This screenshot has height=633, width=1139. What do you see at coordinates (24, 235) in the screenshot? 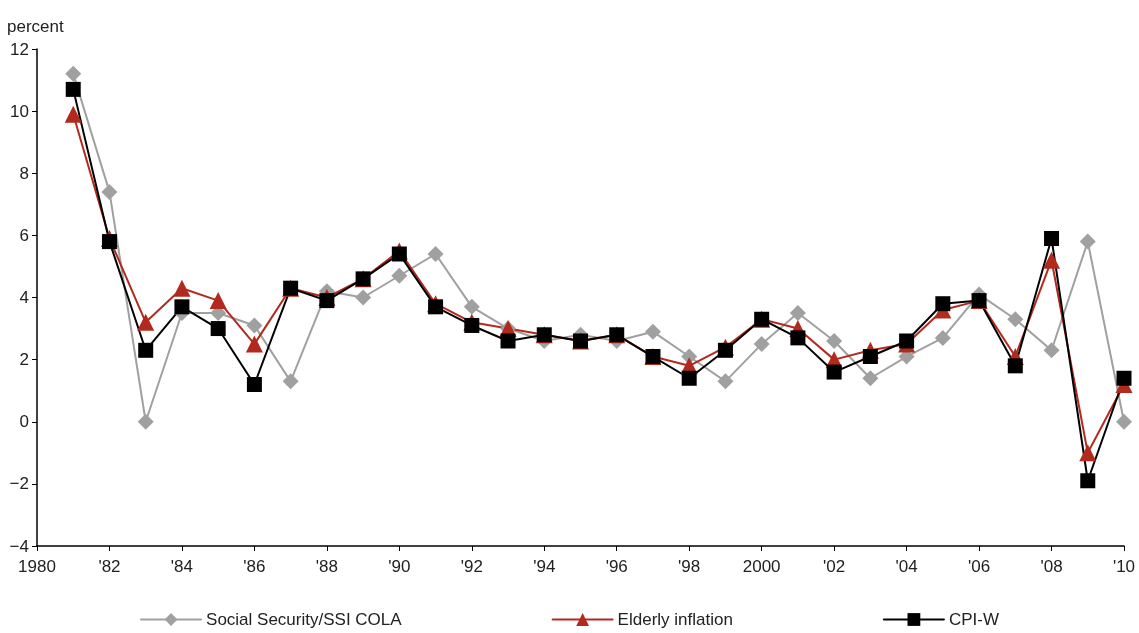
I see `y-tick-label: 6` at bounding box center [24, 235].